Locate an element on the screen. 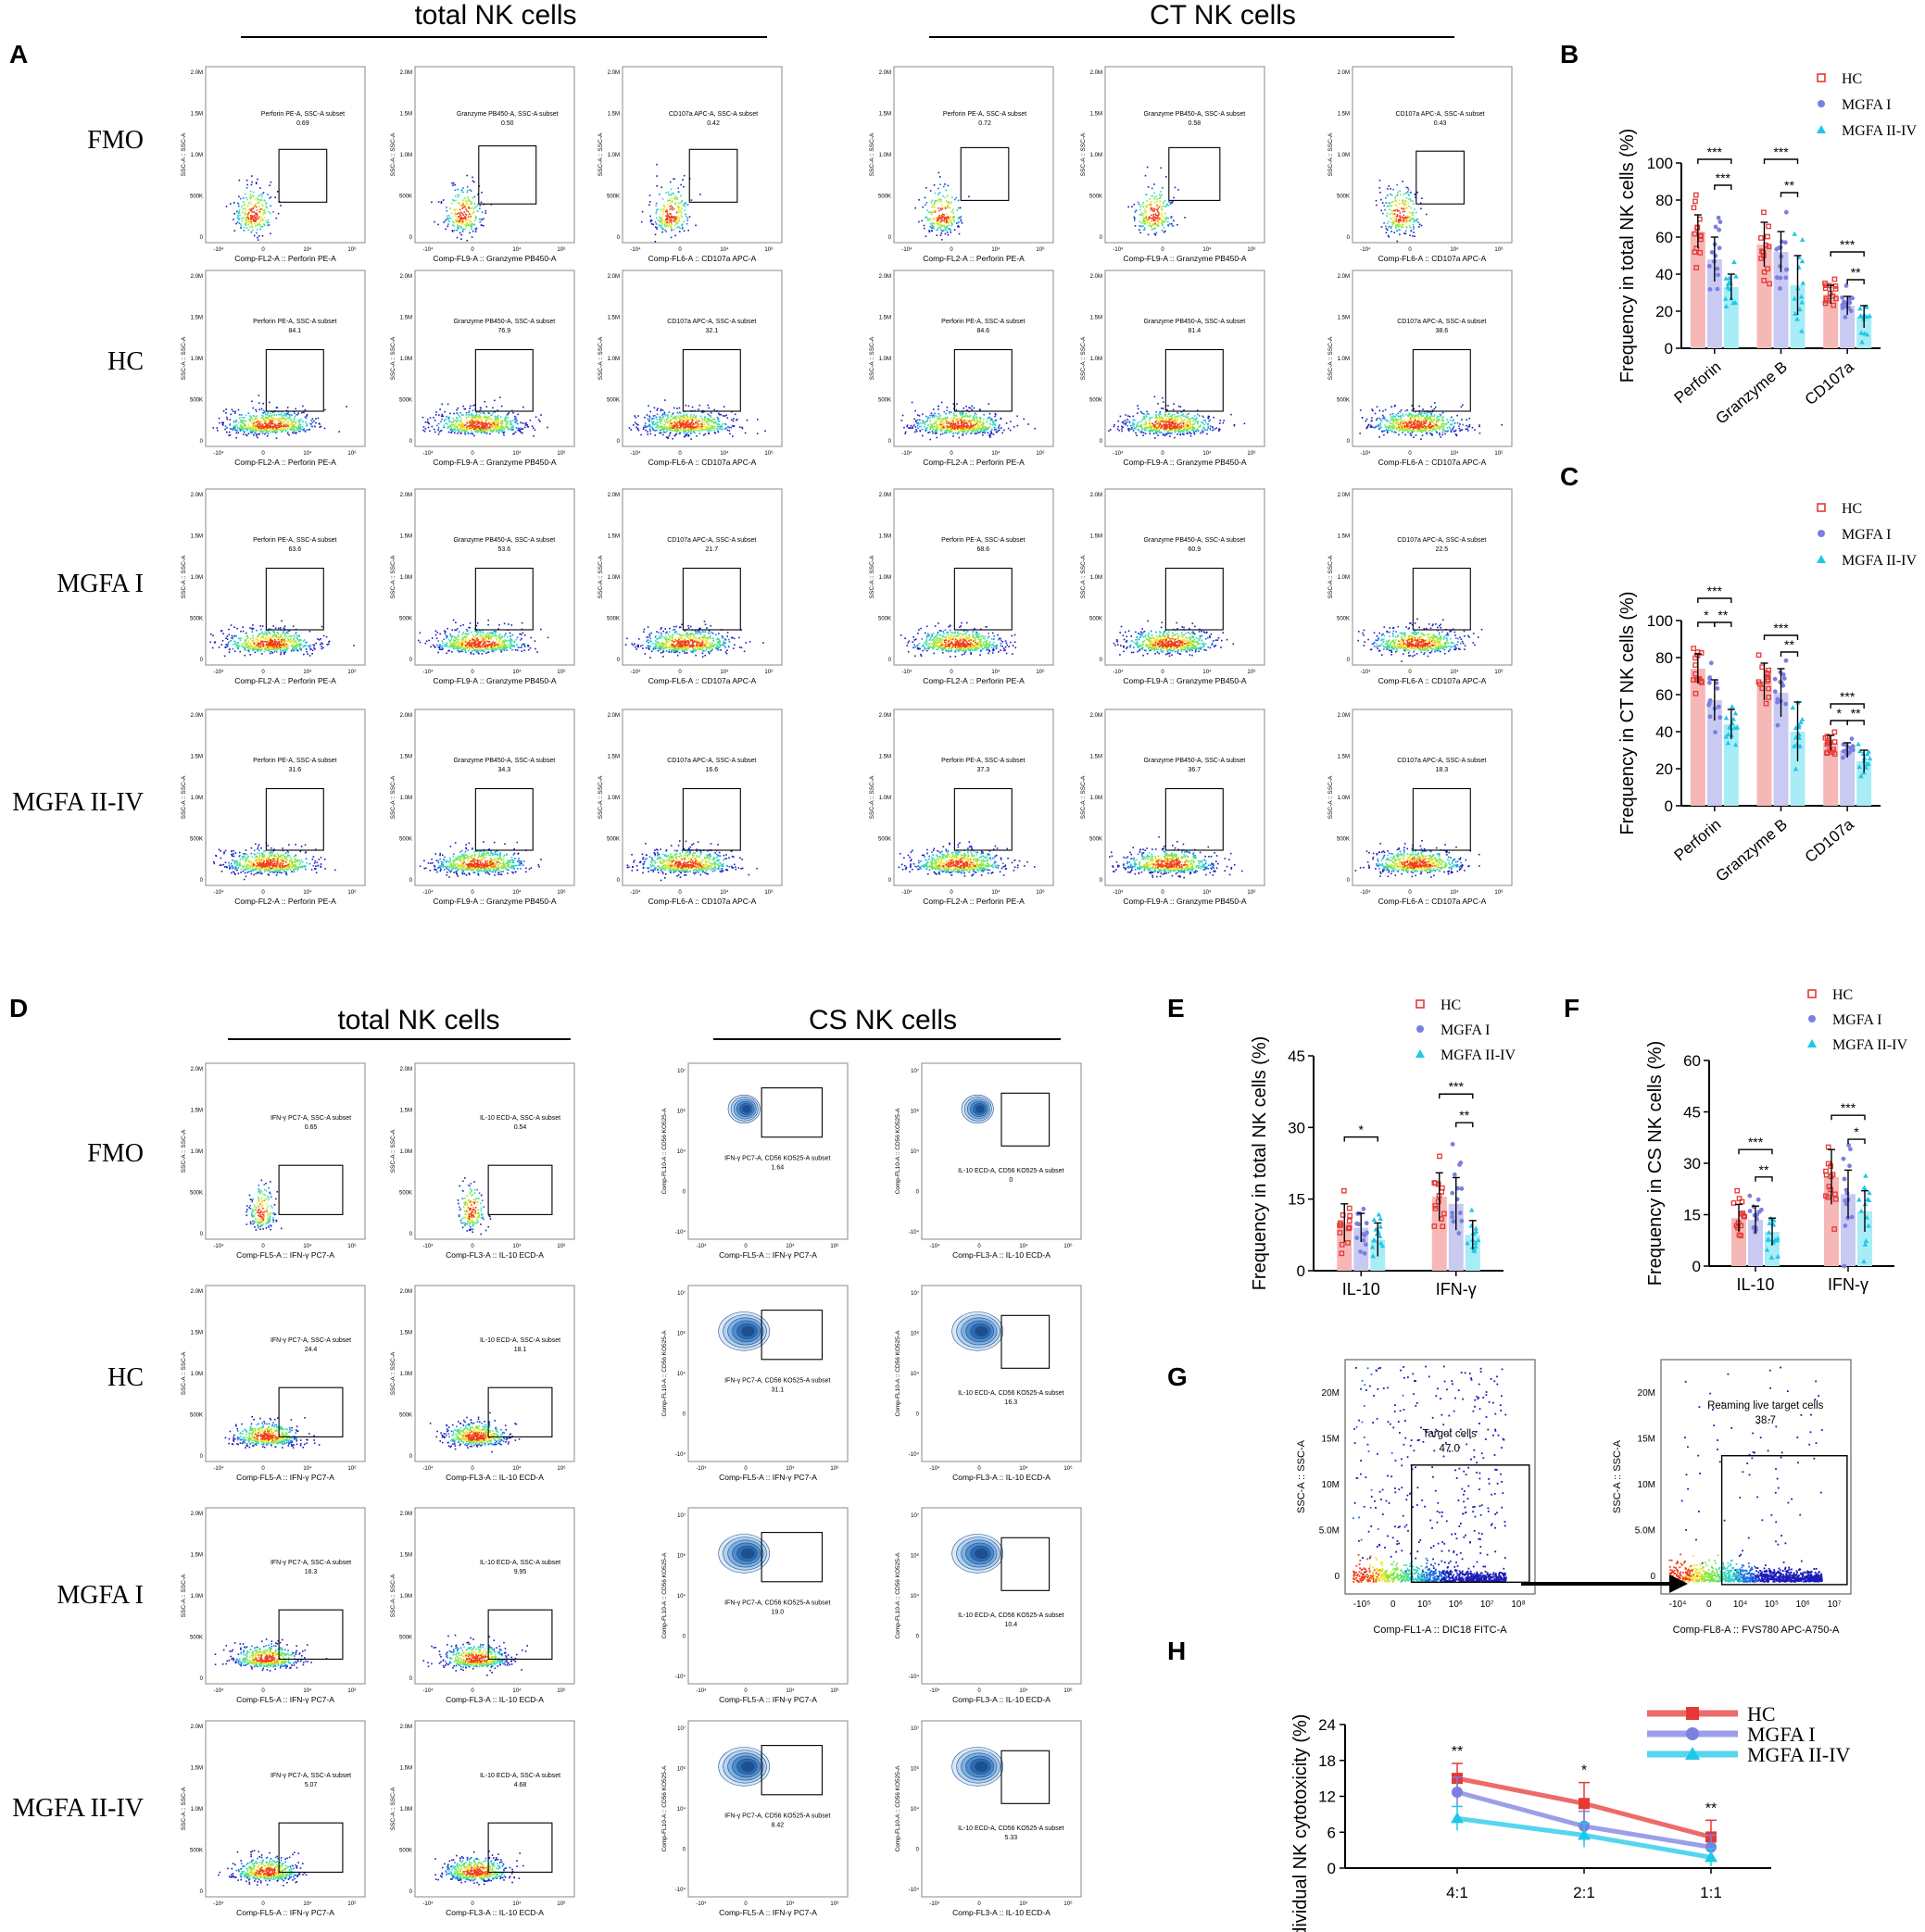 The image size is (1925, 1932). h-x-tick-label: 2:1 is located at coordinates (1584, 1892).